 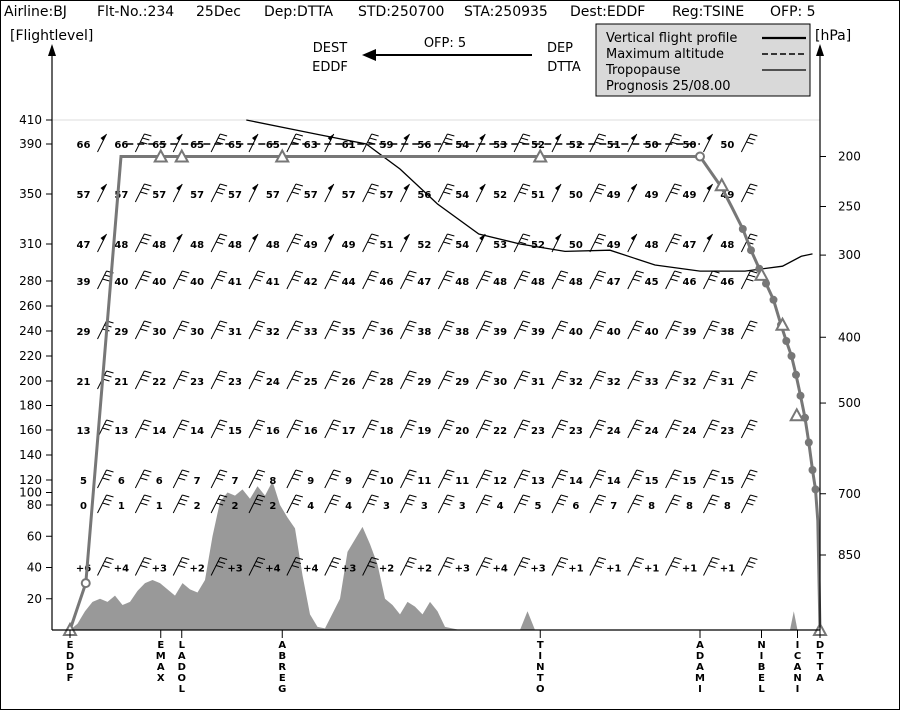 I want to click on temperature-label: 42, so click(x=311, y=282).